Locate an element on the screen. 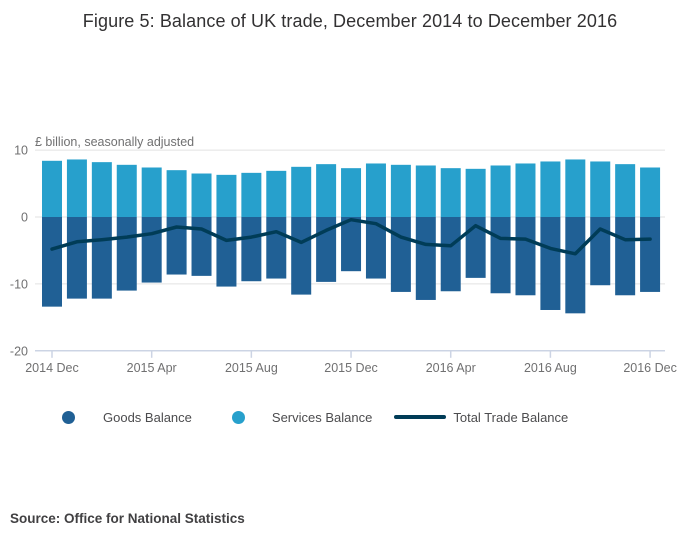  goods-balance-swatch-icon is located at coordinates (68, 417).